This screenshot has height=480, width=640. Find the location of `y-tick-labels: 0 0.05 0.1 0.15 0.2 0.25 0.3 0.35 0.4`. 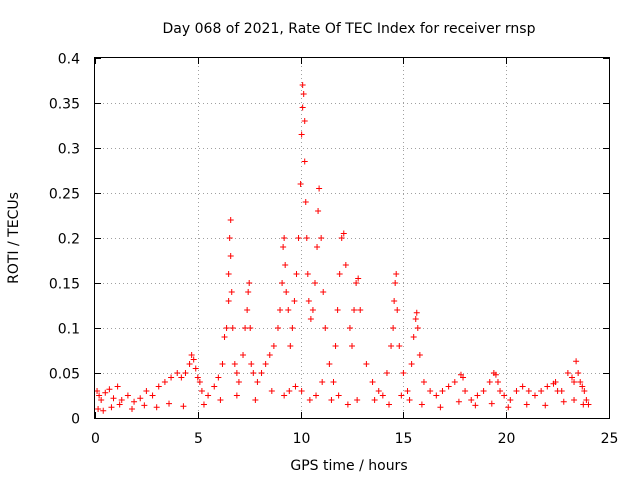

y-tick-labels: 0 0.05 0.1 0.15 0.2 0.25 0.3 0.35 0.4 is located at coordinates (64, 240).